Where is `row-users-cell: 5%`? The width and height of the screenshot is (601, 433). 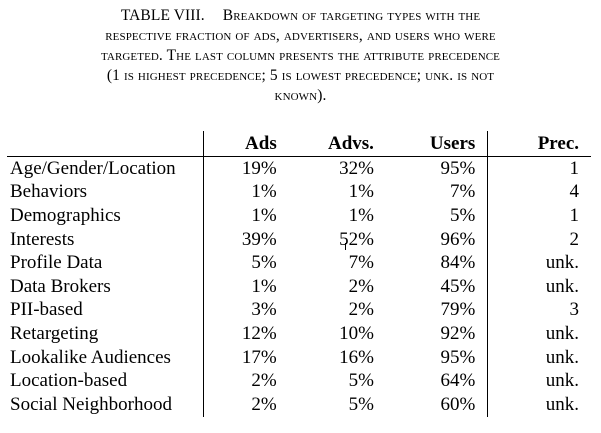 row-users-cell: 5% is located at coordinates (462, 215).